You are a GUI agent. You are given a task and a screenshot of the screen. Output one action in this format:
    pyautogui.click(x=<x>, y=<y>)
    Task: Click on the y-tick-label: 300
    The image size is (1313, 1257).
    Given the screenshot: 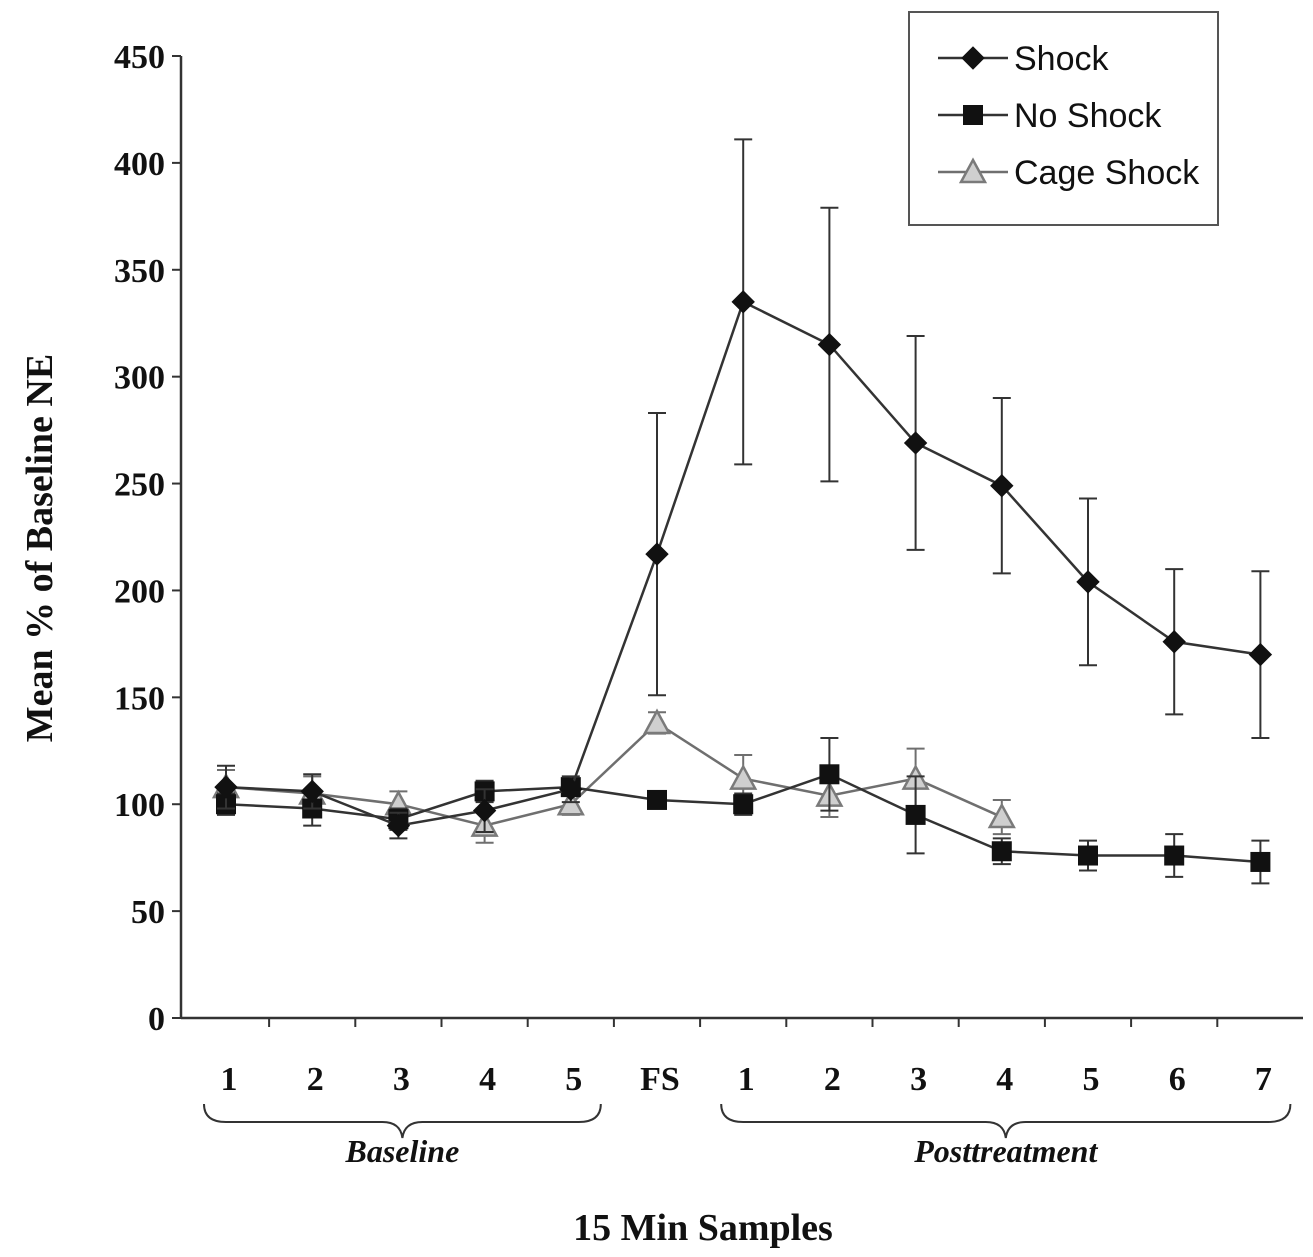 What is the action you would take?
    pyautogui.click(x=139, y=378)
    